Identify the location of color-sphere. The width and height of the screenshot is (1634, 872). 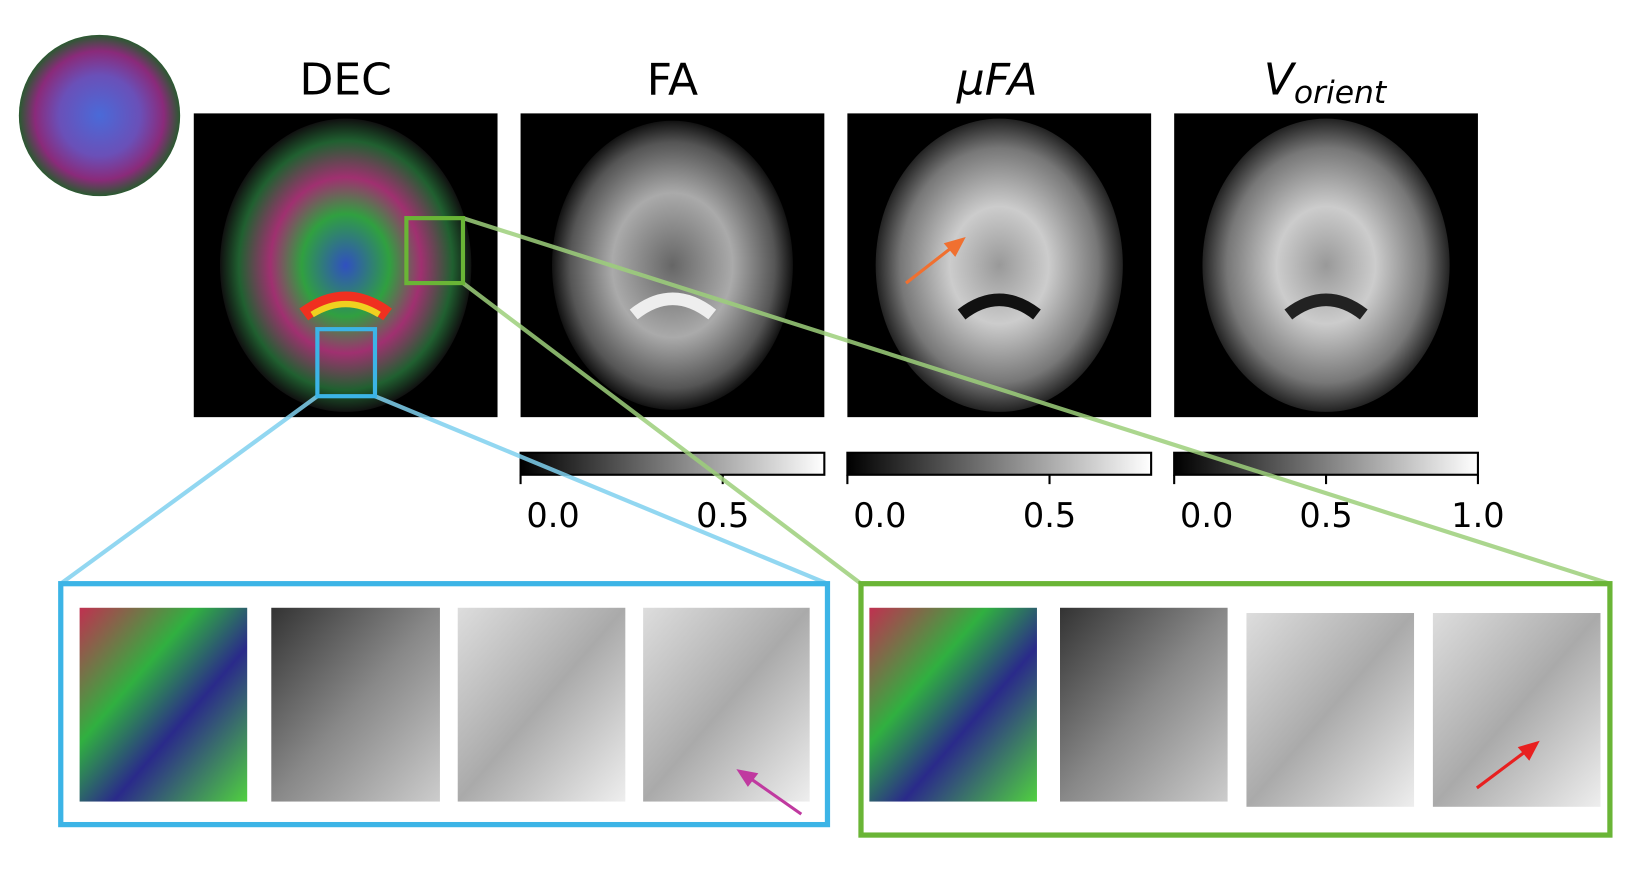
(99, 115).